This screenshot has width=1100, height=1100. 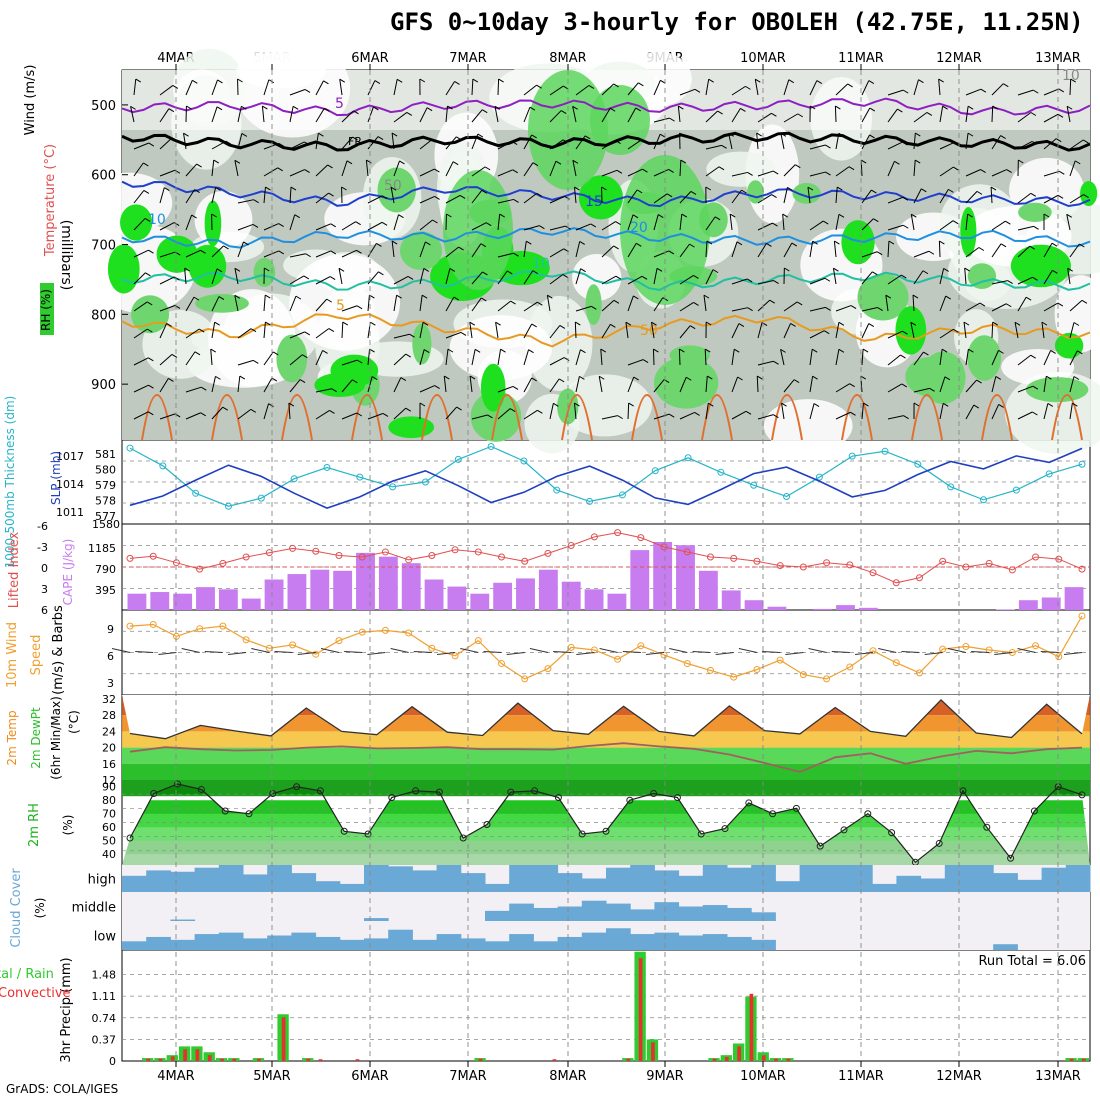 I want to click on dewpt-band, so click(x=606, y=755).